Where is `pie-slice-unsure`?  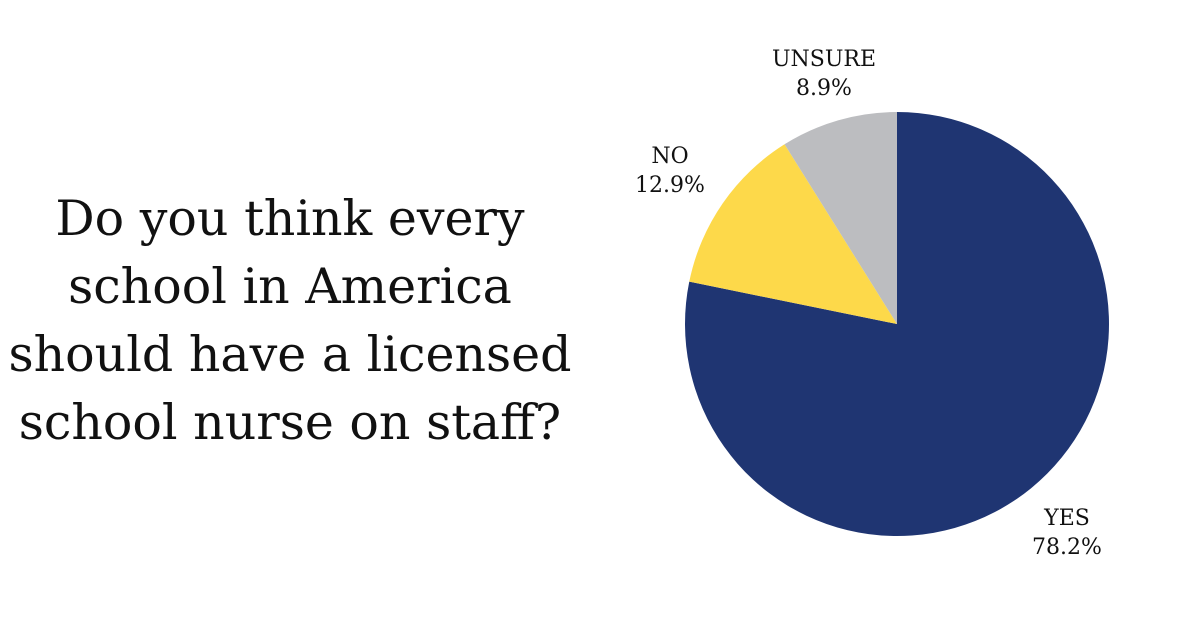 pie-slice-unsure is located at coordinates (840, 218).